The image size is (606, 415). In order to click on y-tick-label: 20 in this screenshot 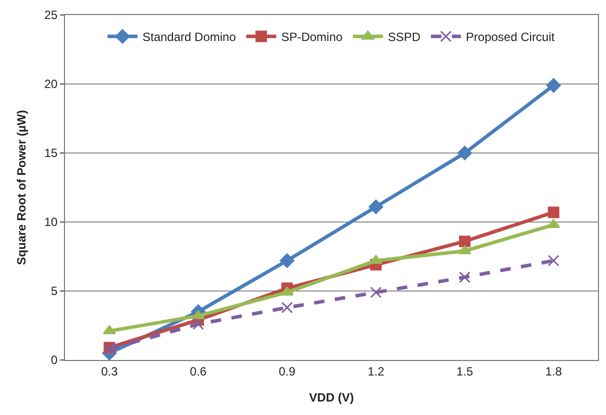, I will do `click(51, 84)`.